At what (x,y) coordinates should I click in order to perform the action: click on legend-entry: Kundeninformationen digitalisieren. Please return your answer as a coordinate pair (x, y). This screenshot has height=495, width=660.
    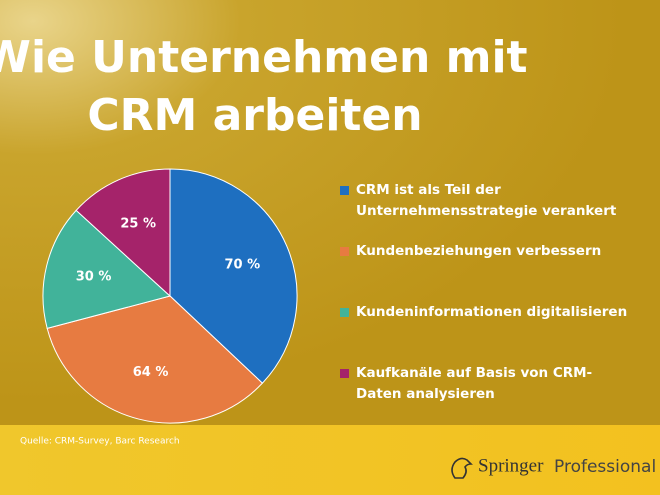
    Looking at the image, I should click on (485, 312).